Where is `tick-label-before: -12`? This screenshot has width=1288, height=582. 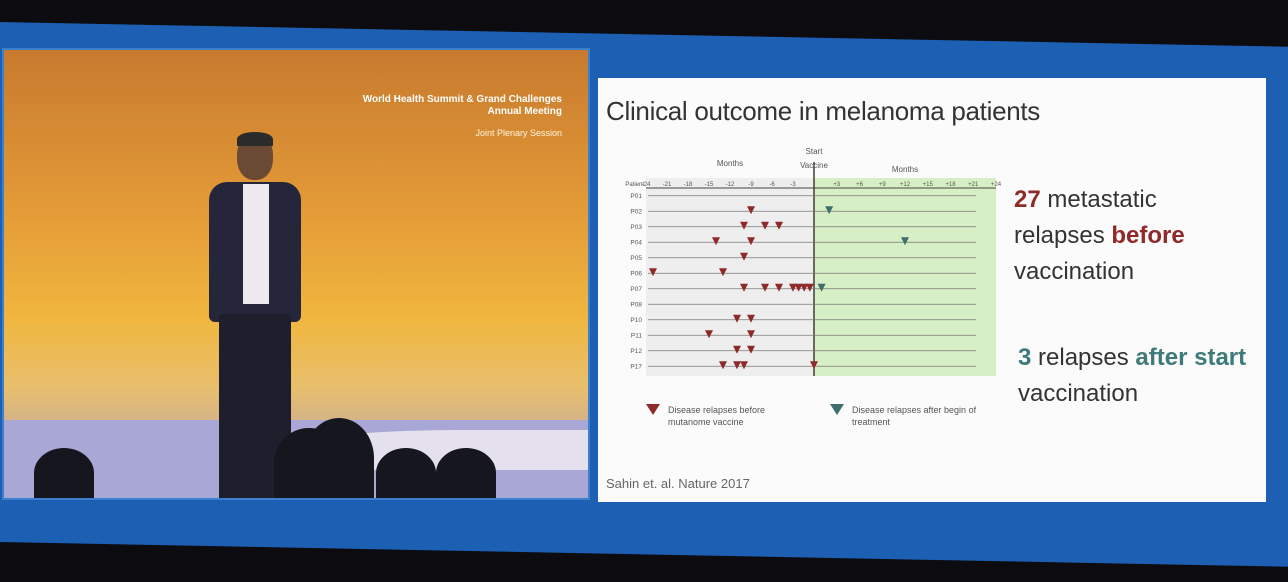 tick-label-before: -12 is located at coordinates (730, 185).